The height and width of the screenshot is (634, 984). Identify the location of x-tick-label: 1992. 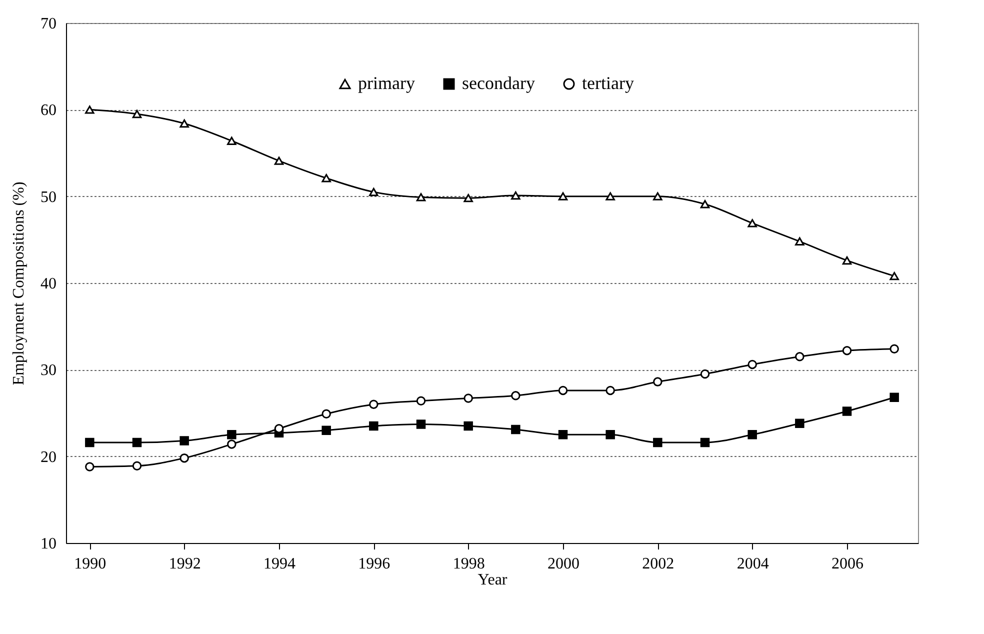
(184, 564).